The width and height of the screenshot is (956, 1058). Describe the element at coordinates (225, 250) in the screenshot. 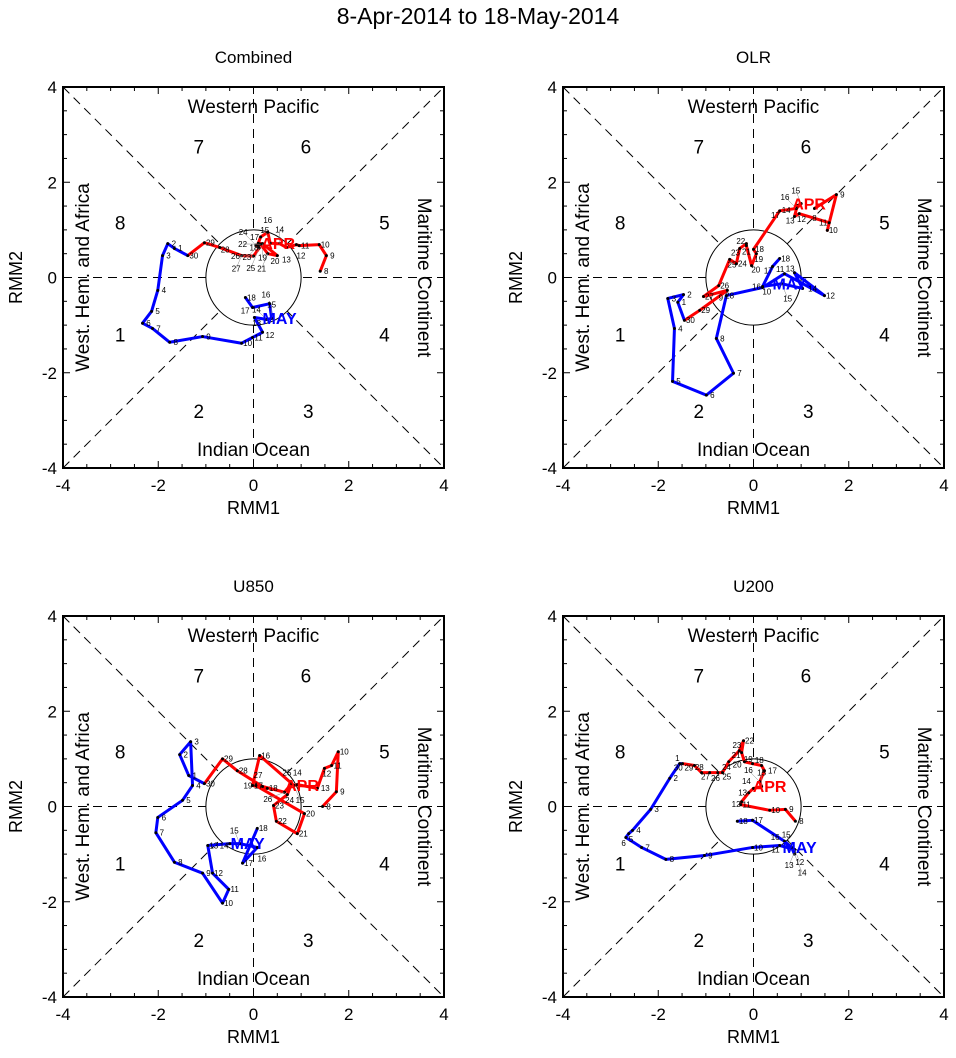

I see `day-label: 28` at that location.